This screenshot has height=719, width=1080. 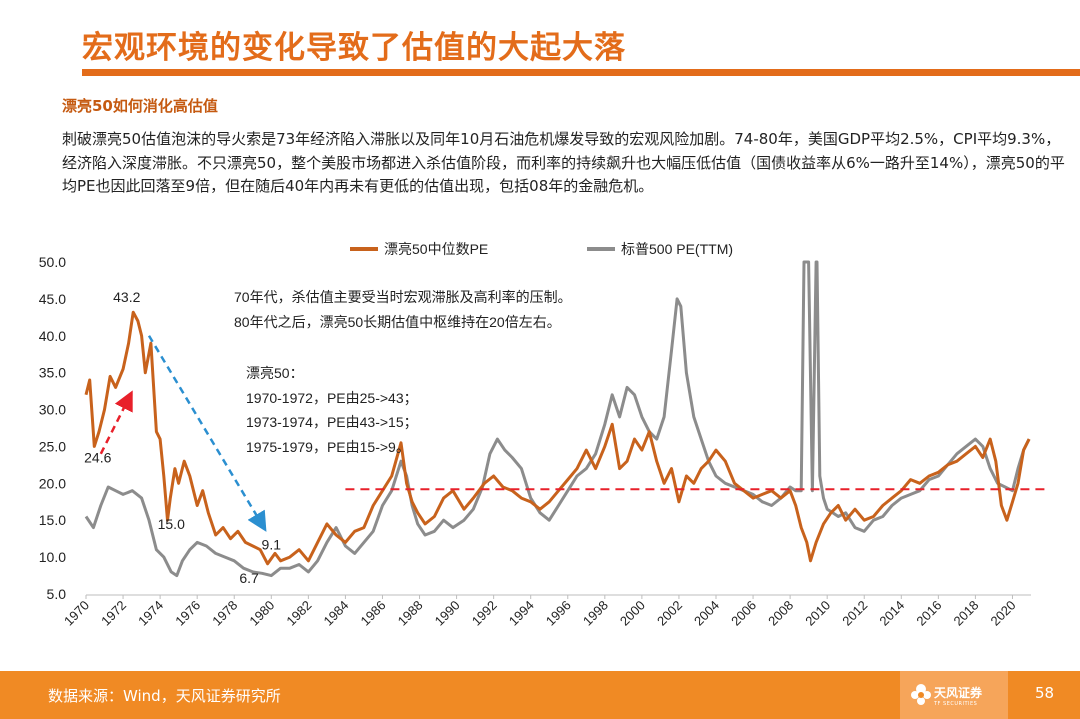 I want to click on y-tick-label: 30.0, so click(x=52, y=410).